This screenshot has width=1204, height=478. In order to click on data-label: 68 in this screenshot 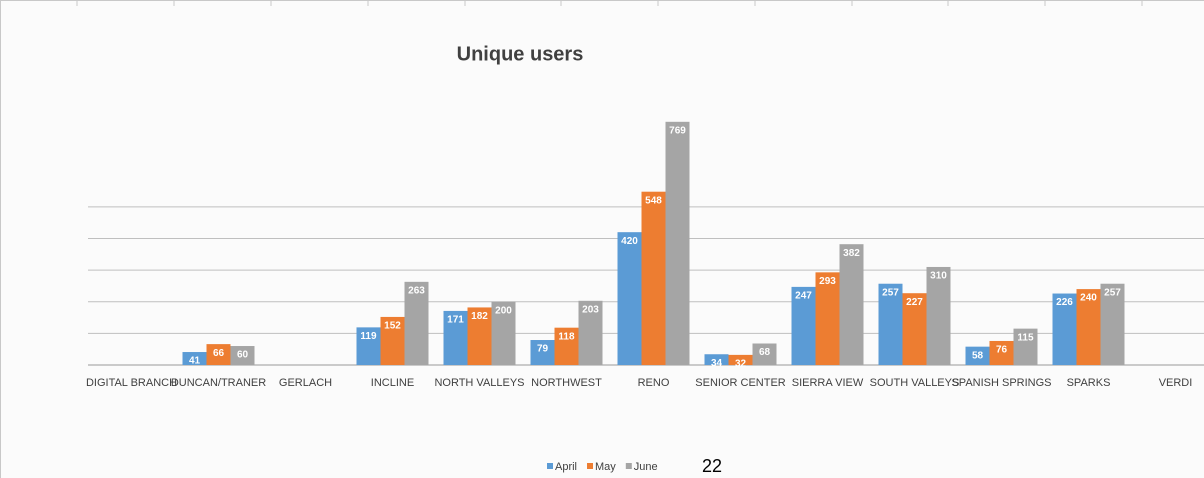, I will do `click(765, 352)`.